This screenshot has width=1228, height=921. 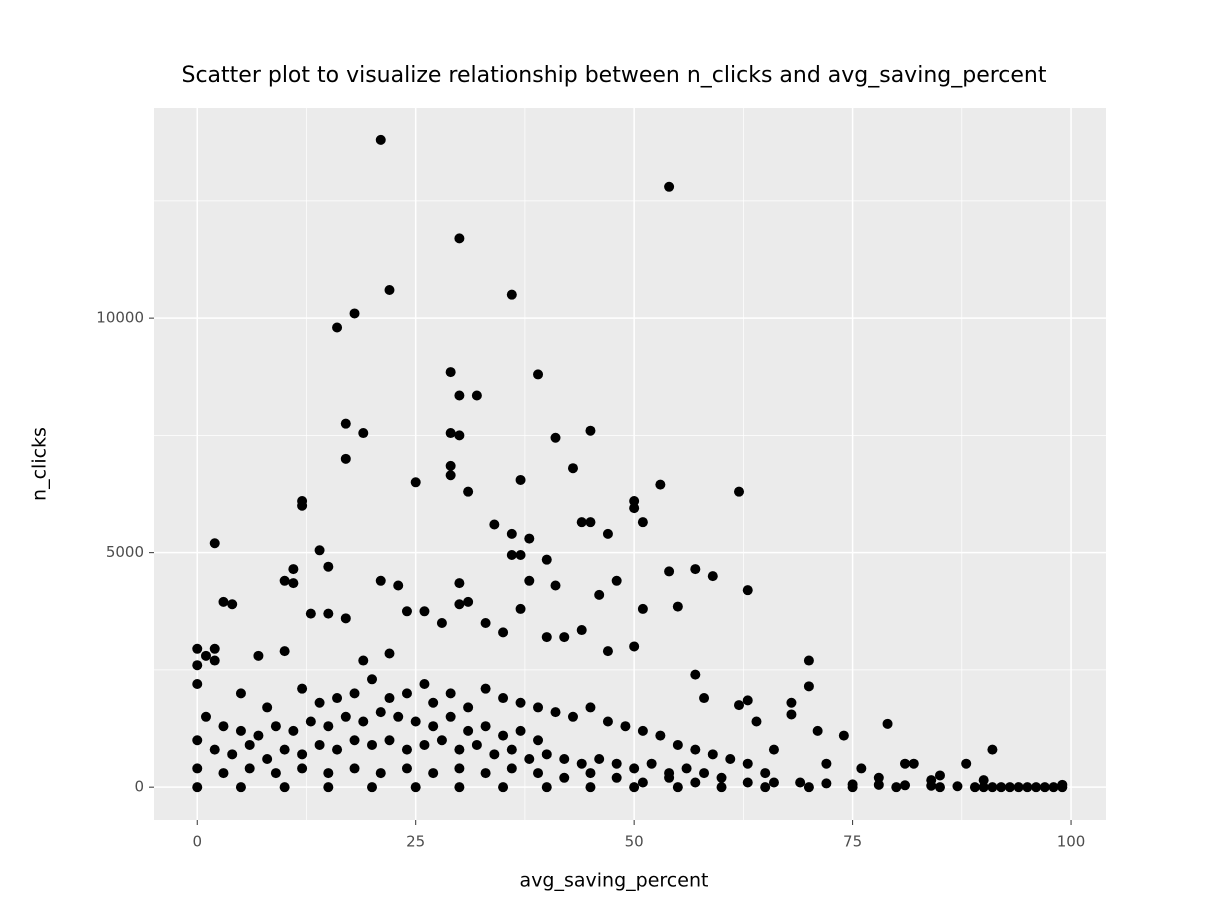 I want to click on y-tick-label: 0, so click(x=139, y=787).